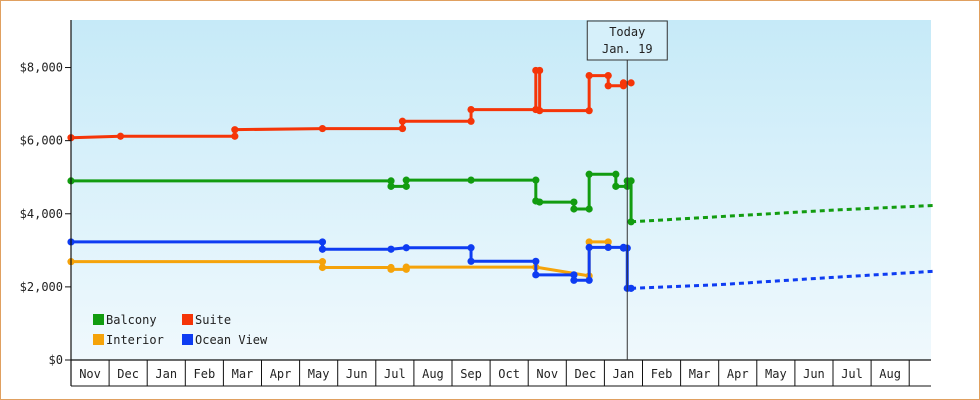  Describe the element at coordinates (187, 319) in the screenshot. I see `legend-swatch-suite` at that location.